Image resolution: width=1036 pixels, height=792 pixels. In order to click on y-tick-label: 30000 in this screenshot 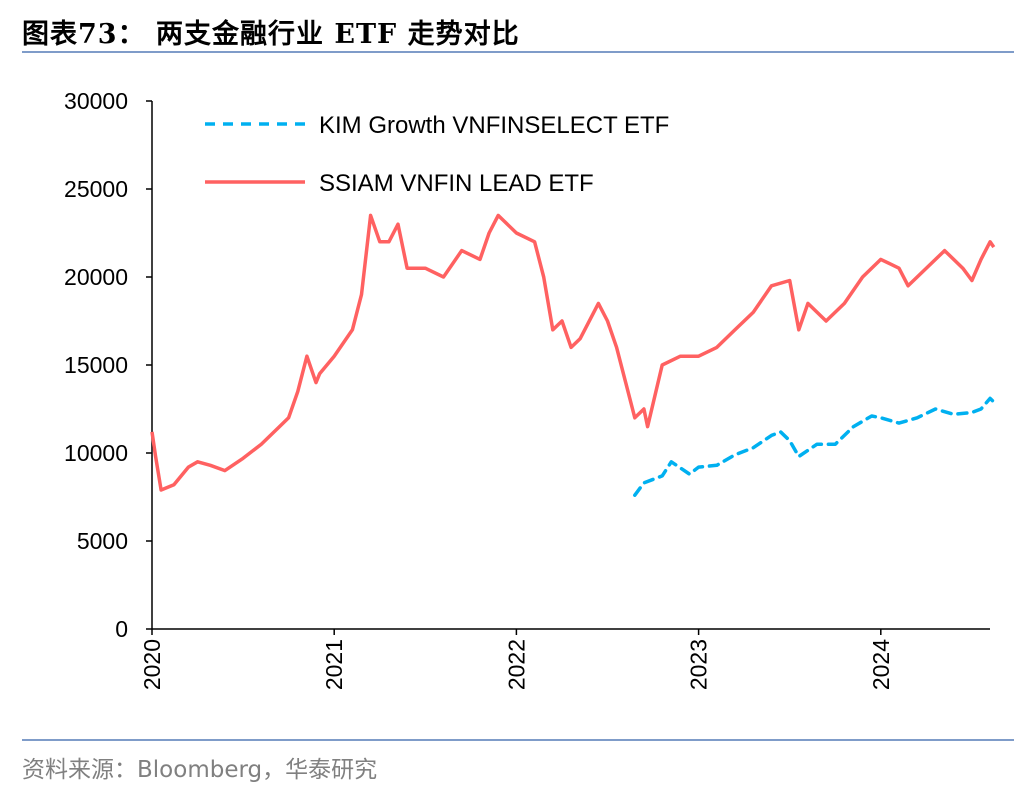, I will do `click(96, 101)`.